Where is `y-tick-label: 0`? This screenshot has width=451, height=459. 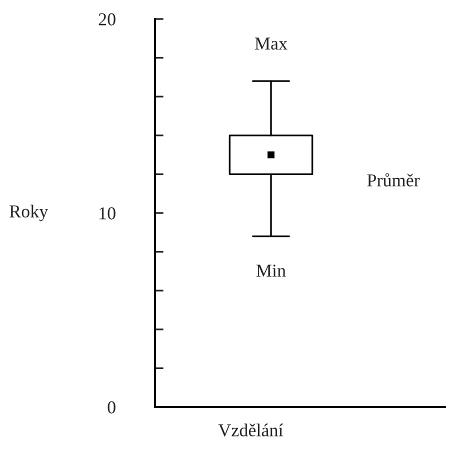 y-tick-label: 0 is located at coordinates (112, 407).